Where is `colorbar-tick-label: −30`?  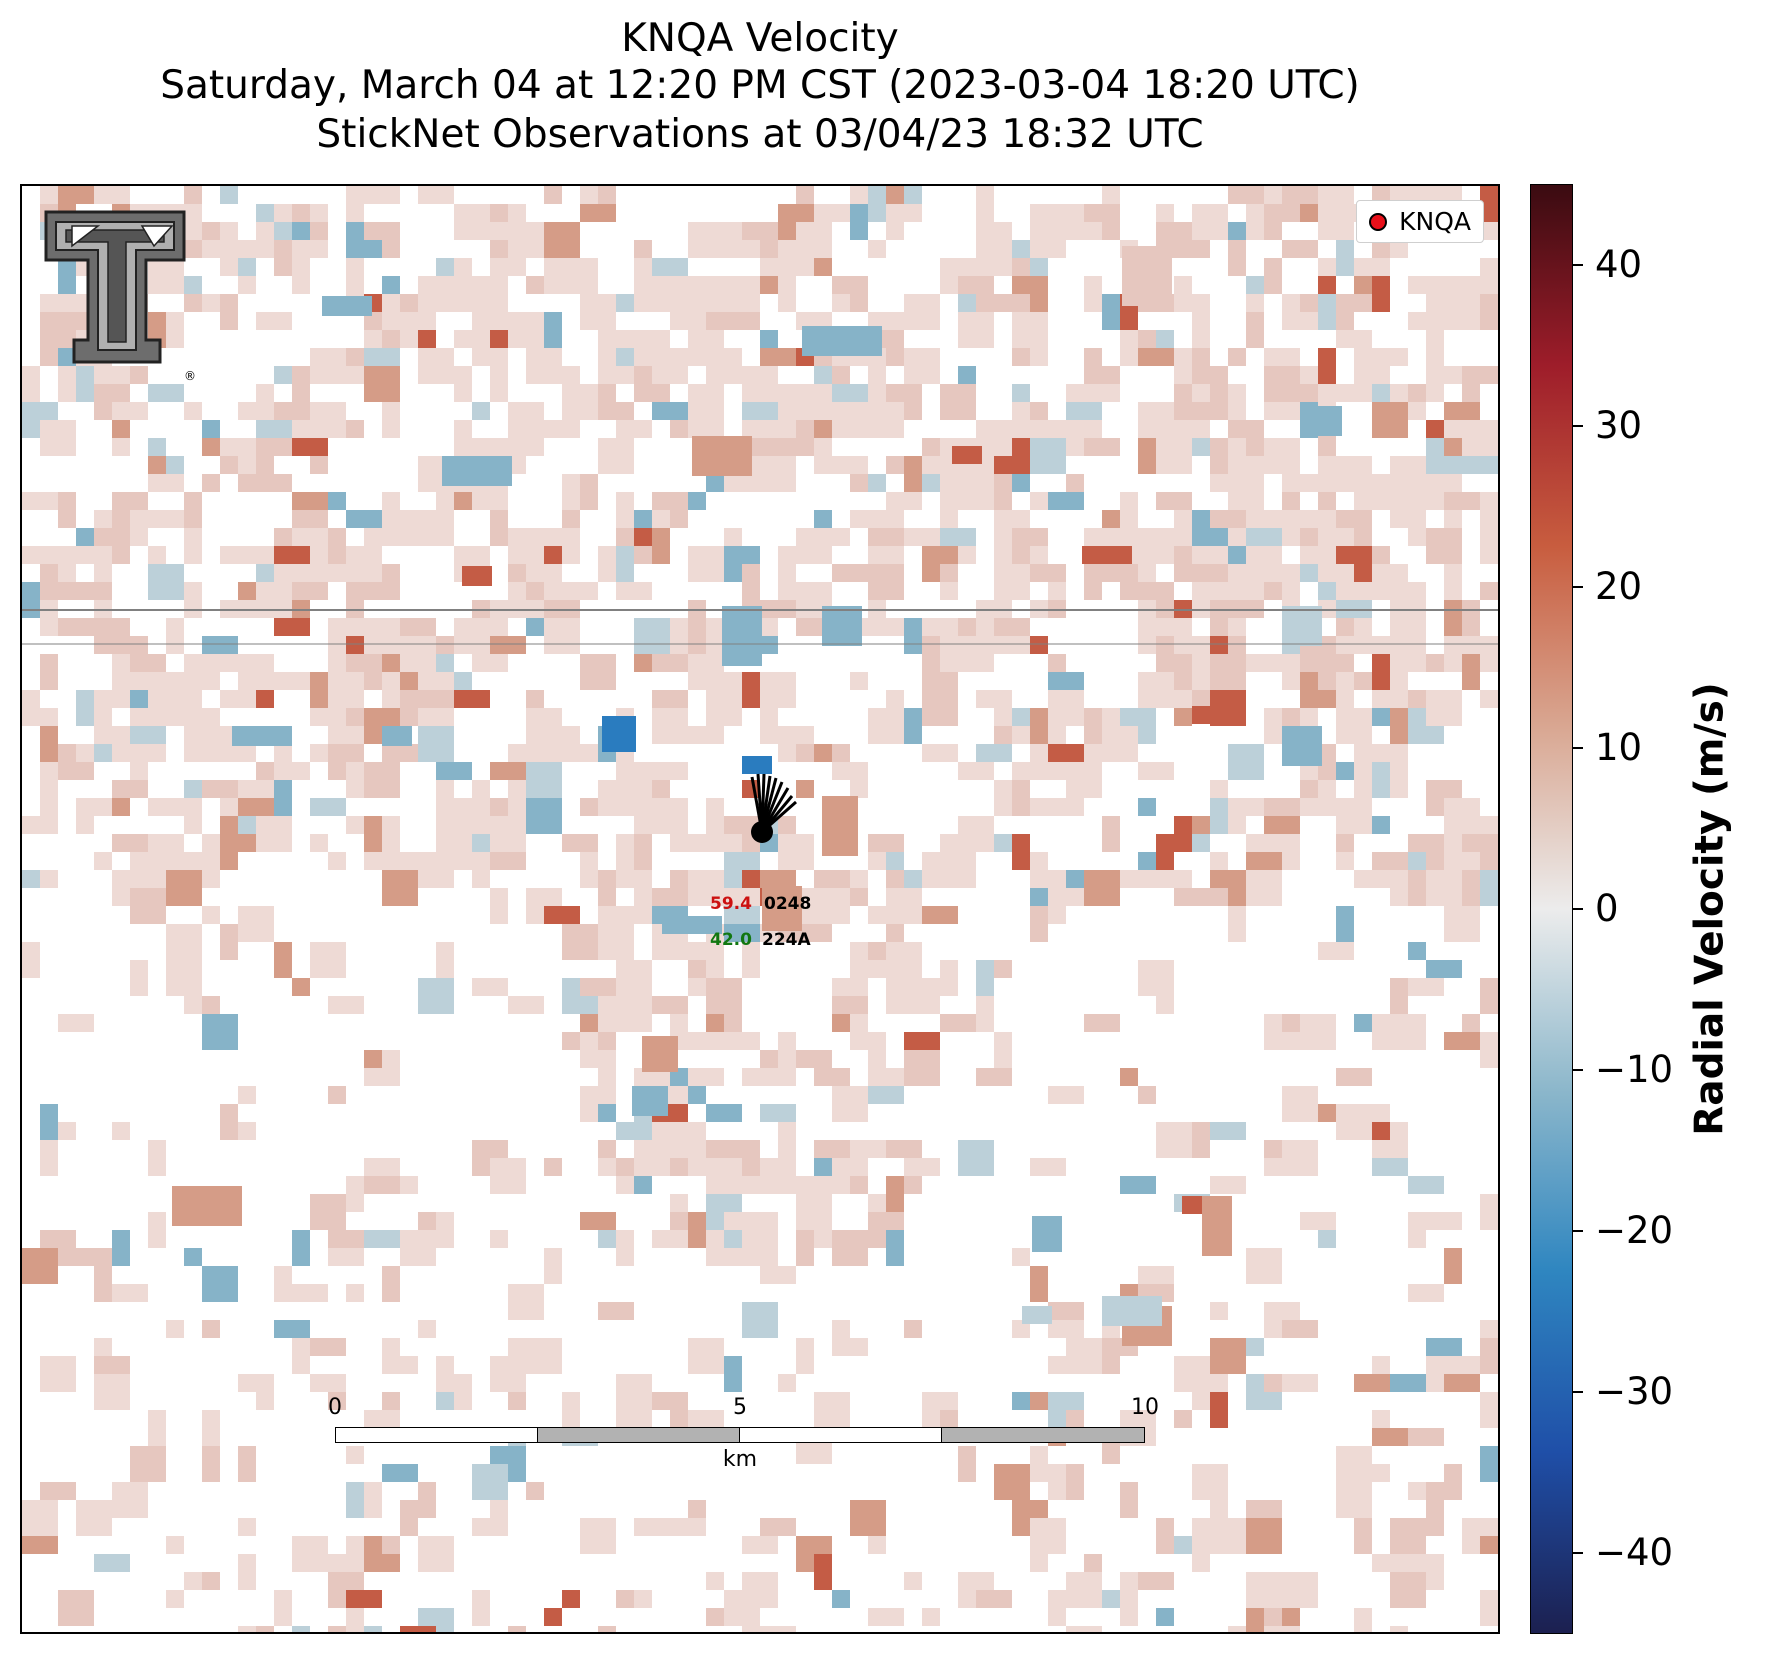 colorbar-tick-label: −30 is located at coordinates (1634, 1392).